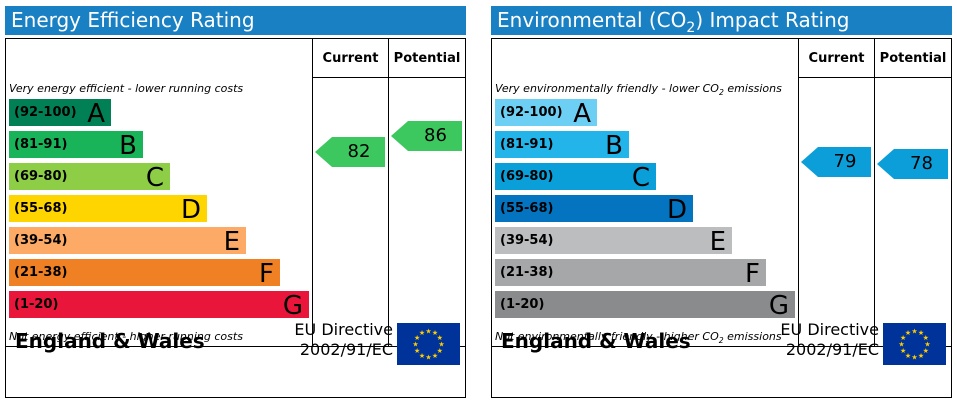 Image resolution: width=957 pixels, height=404 pixels. Describe the element at coordinates (235, 20) in the screenshot. I see `energy-efficiency-title: Energy Efficiency Rating` at that location.